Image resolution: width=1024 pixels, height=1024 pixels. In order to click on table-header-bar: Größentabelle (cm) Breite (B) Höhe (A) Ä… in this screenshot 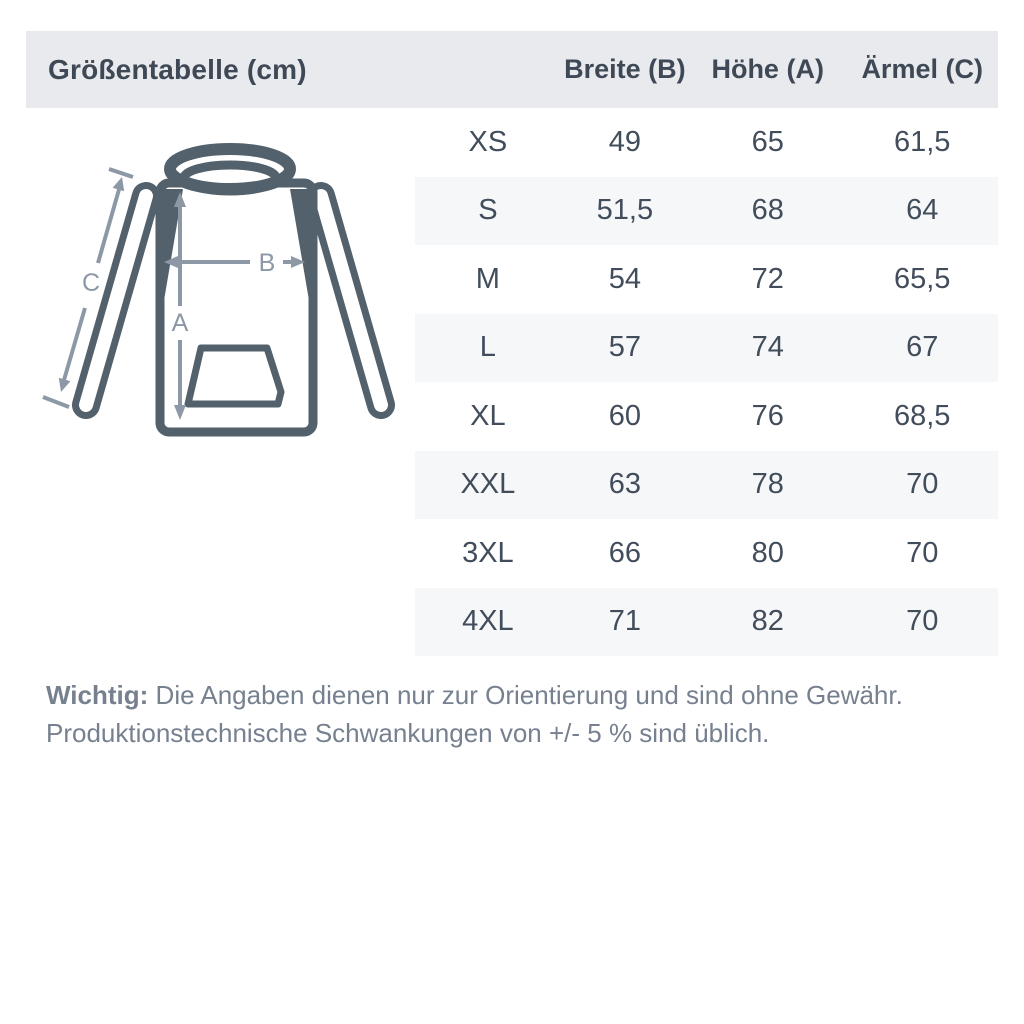, I will do `click(512, 69)`.